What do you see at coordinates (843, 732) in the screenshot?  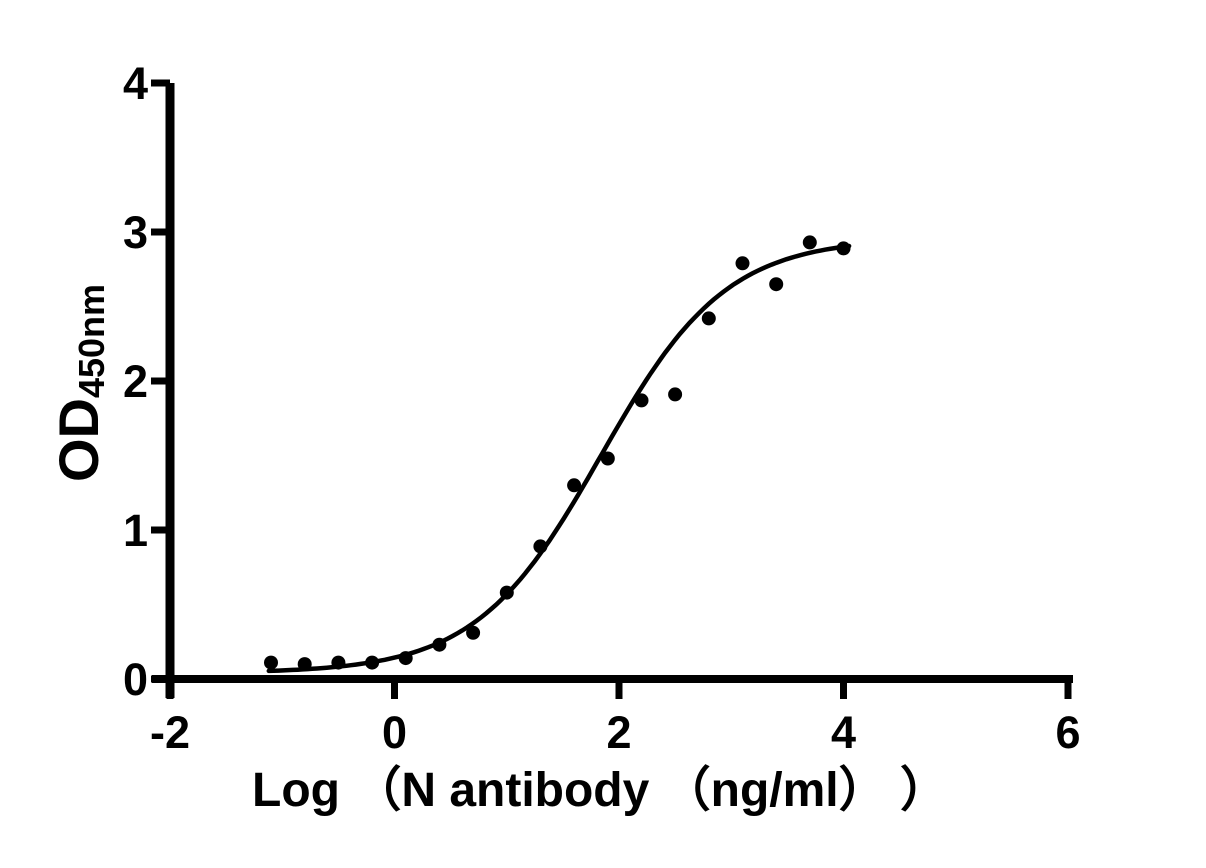 I see `x-tick-label: 4` at bounding box center [843, 732].